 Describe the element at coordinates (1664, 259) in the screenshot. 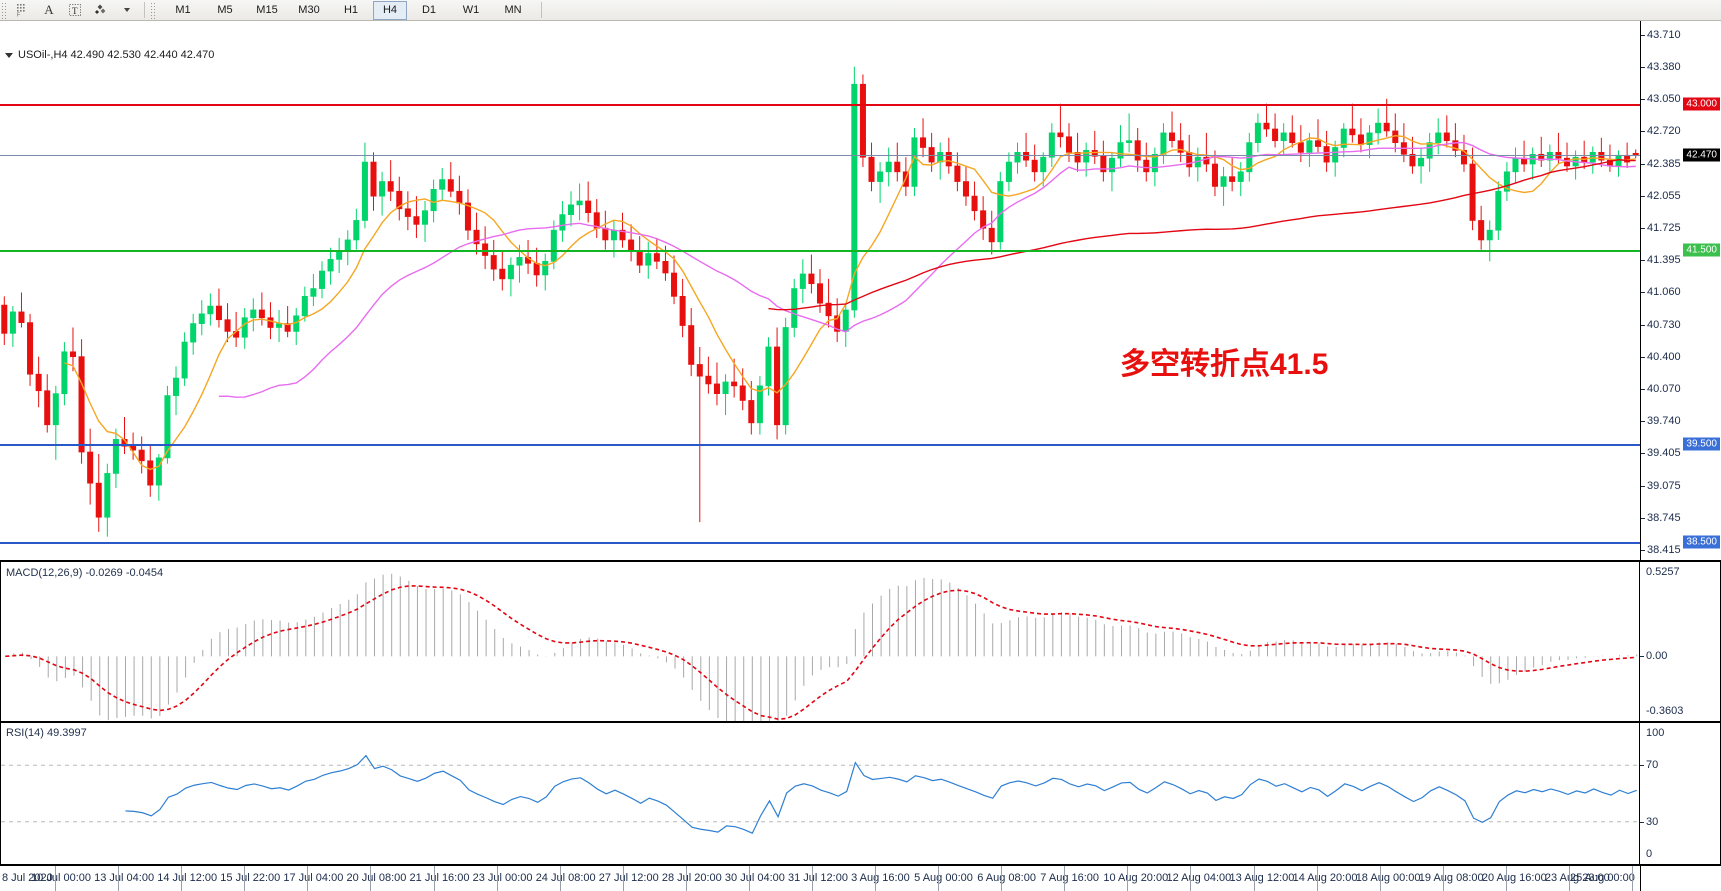

I see `price-tick-label: 41.395` at that location.